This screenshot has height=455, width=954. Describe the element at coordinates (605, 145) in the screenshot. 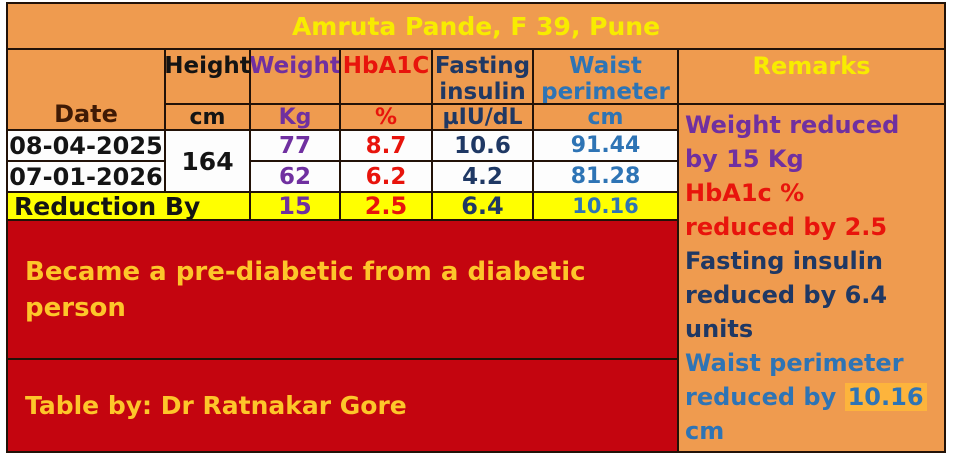

I see `row1-waist-perimeter: 91.44` at that location.